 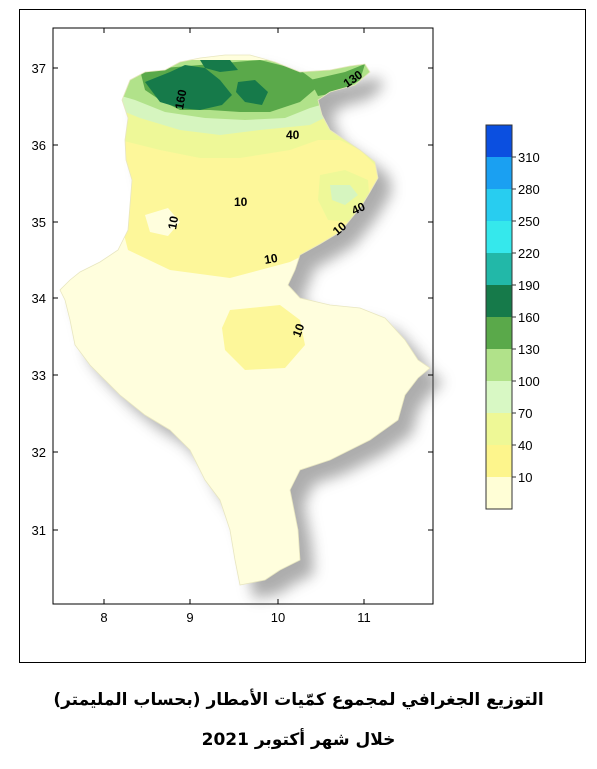 What do you see at coordinates (298, 740) in the screenshot?
I see `caption-period: خلال شهر أكتوبر 2021` at bounding box center [298, 740].